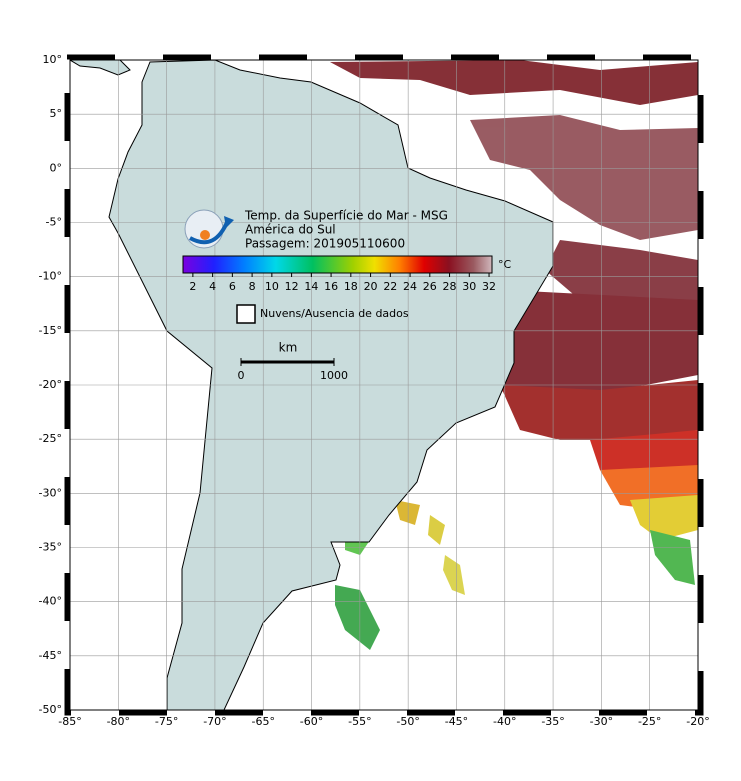 This screenshot has height=781, width=741. Describe the element at coordinates (410, 286) in the screenshot. I see `colorbar-tick-label: 24` at that location.